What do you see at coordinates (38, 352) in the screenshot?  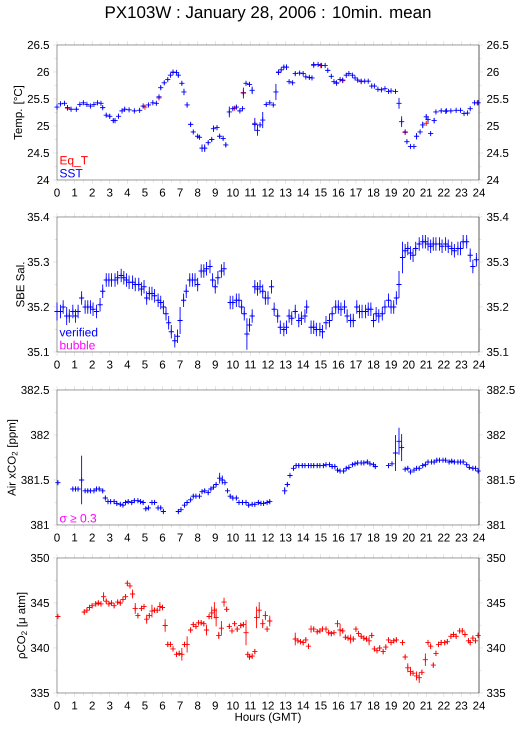 I see `y-tick-label: 35.1` at bounding box center [38, 352].